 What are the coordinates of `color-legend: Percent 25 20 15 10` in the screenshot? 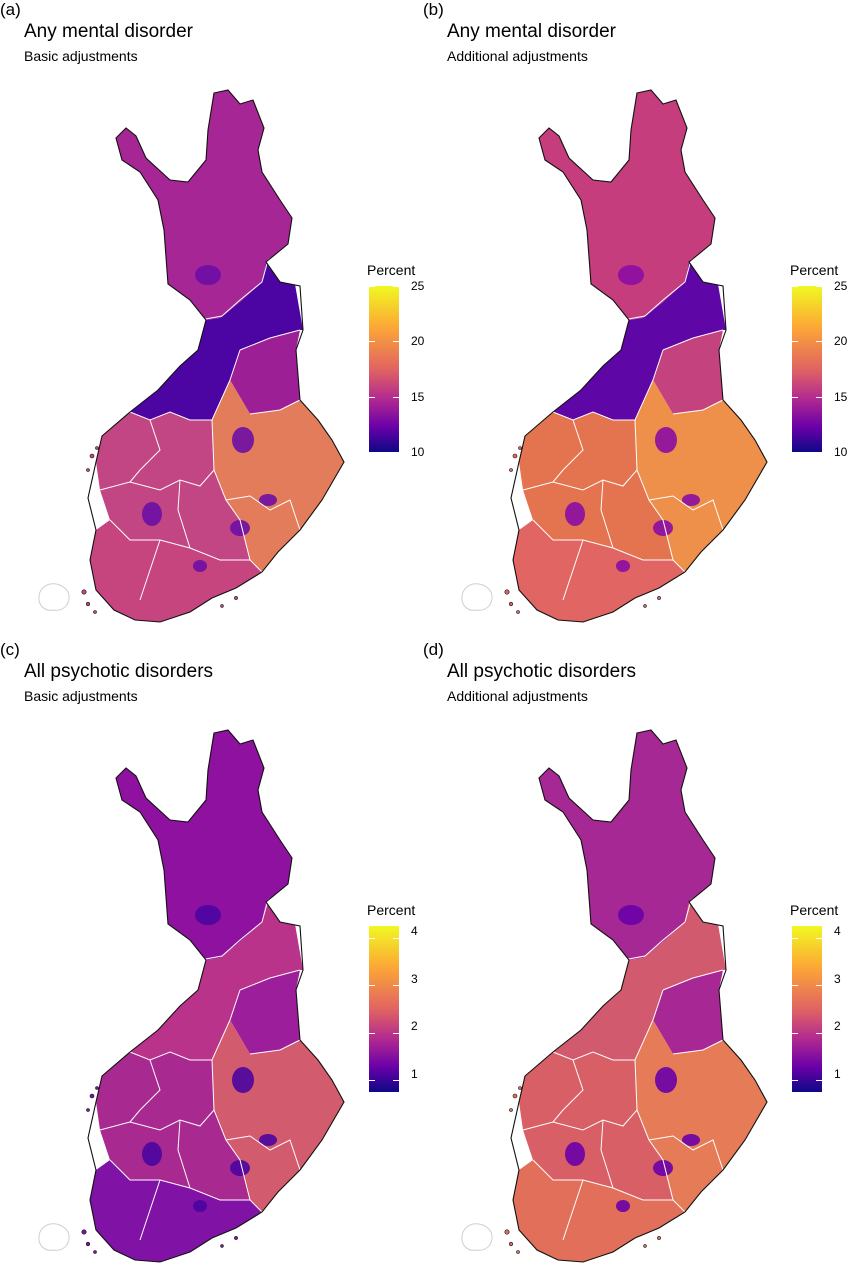 It's located at (818, 362).